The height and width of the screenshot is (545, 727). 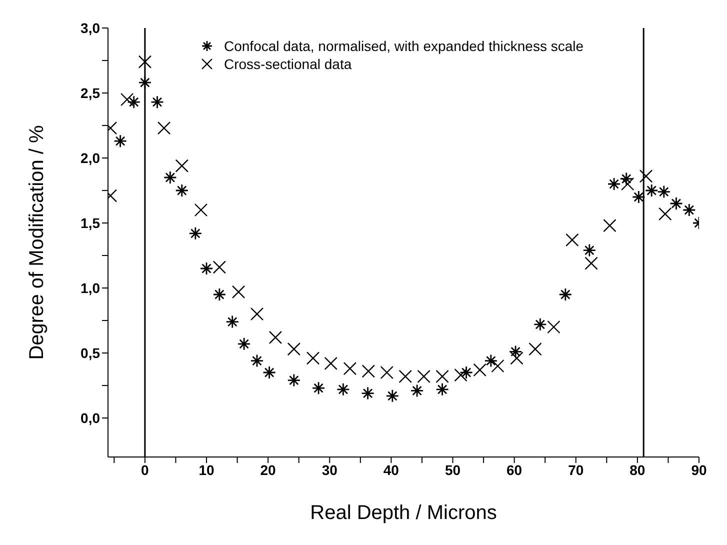 I want to click on x-tick-label: 90, so click(x=699, y=470).